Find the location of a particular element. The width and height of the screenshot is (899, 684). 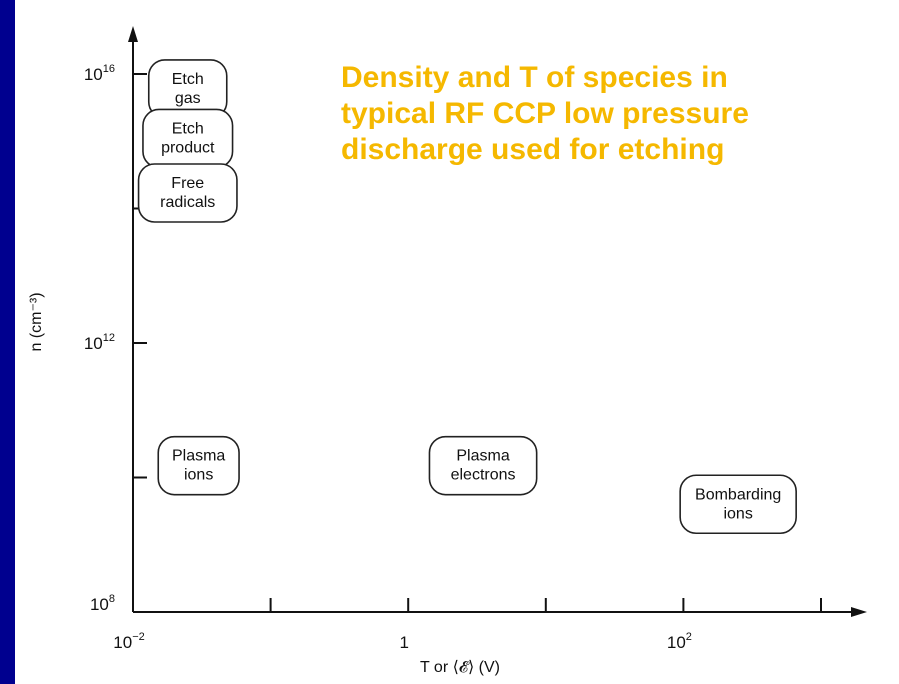

x-axis-arrow is located at coordinates (859, 612).